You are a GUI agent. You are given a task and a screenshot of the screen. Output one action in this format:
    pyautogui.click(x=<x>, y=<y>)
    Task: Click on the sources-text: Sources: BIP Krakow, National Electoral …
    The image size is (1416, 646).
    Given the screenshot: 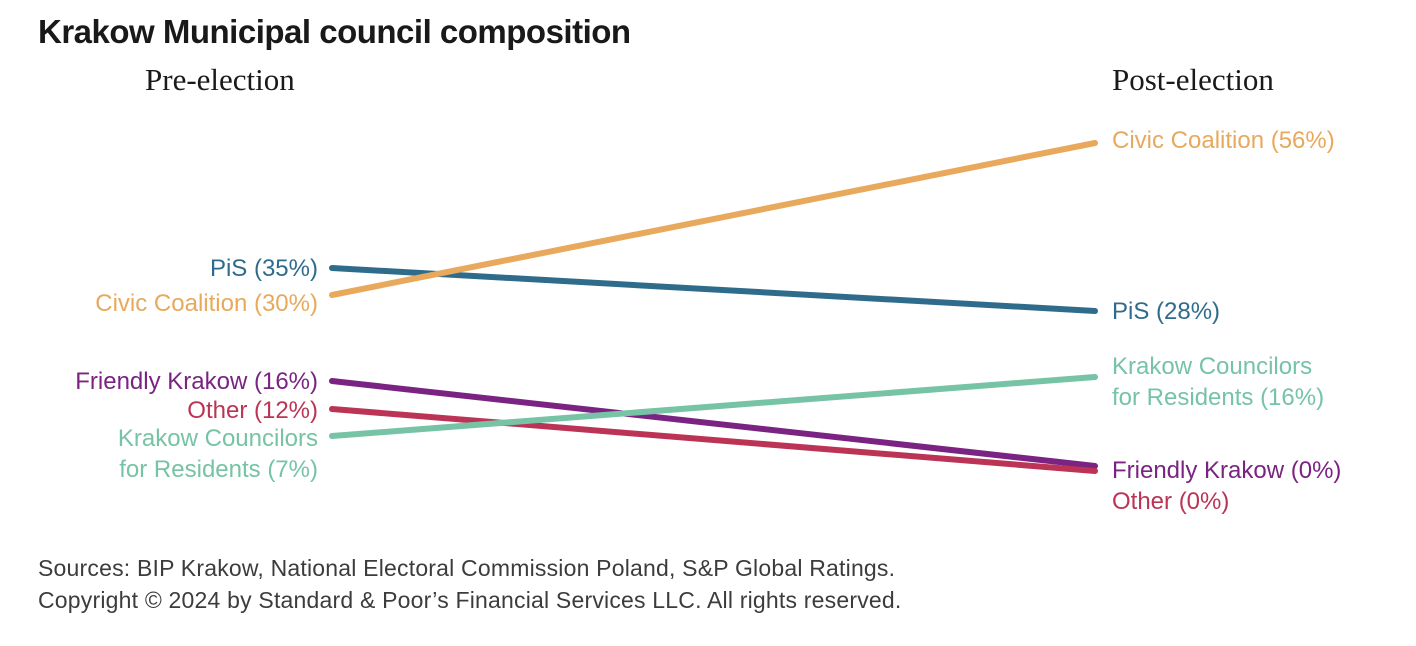 What is the action you would take?
    pyautogui.click(x=467, y=568)
    